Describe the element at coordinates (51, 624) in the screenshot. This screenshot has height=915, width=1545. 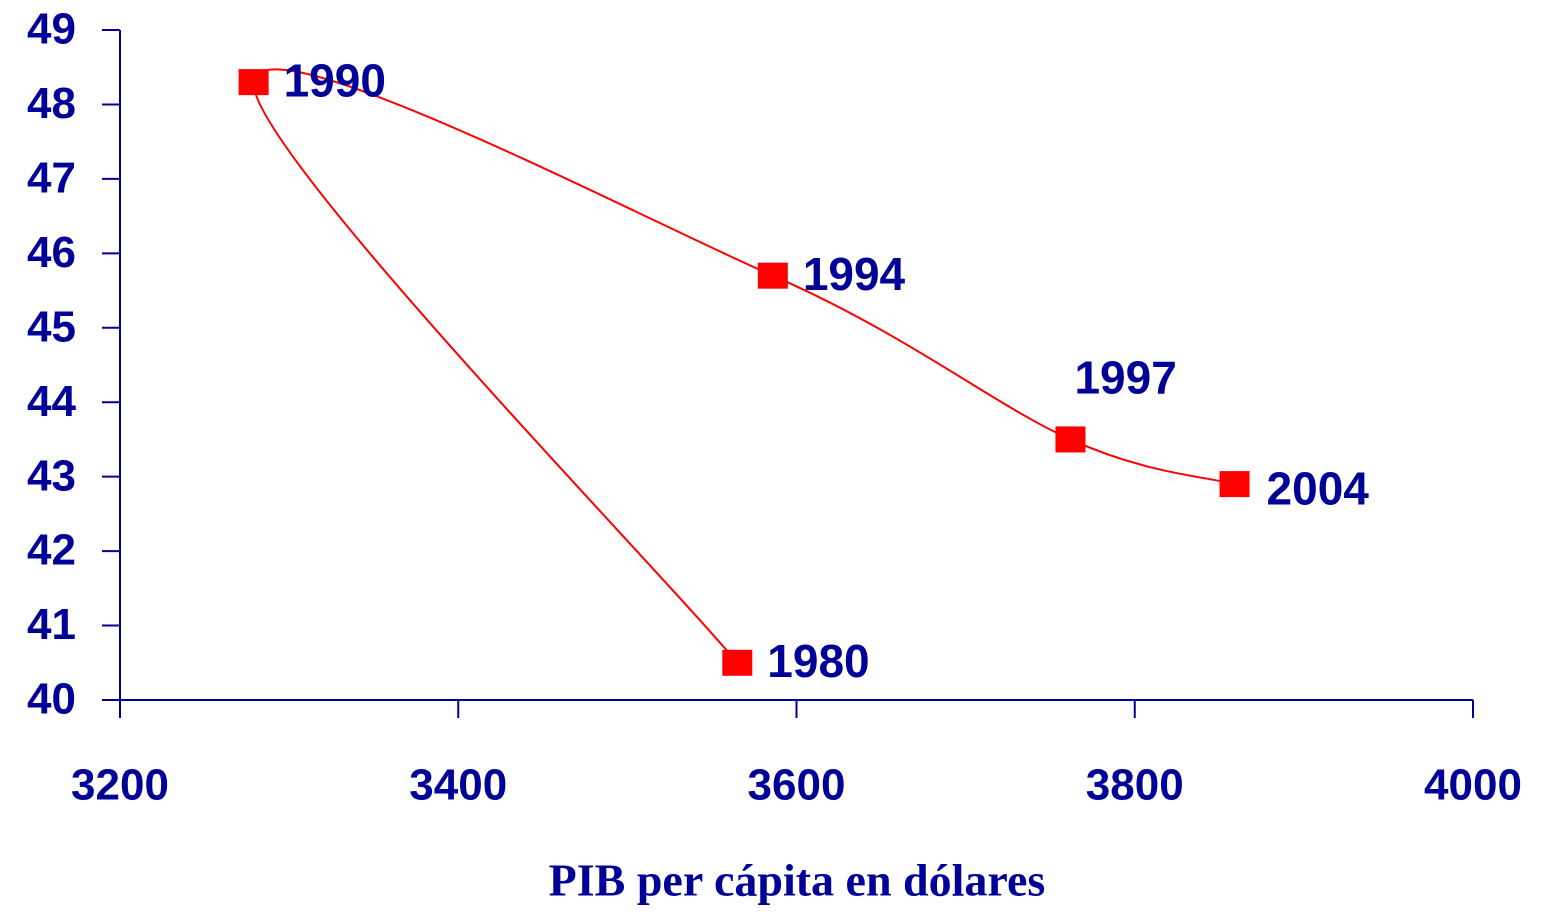
I see `y-tick-label: 41` at that location.